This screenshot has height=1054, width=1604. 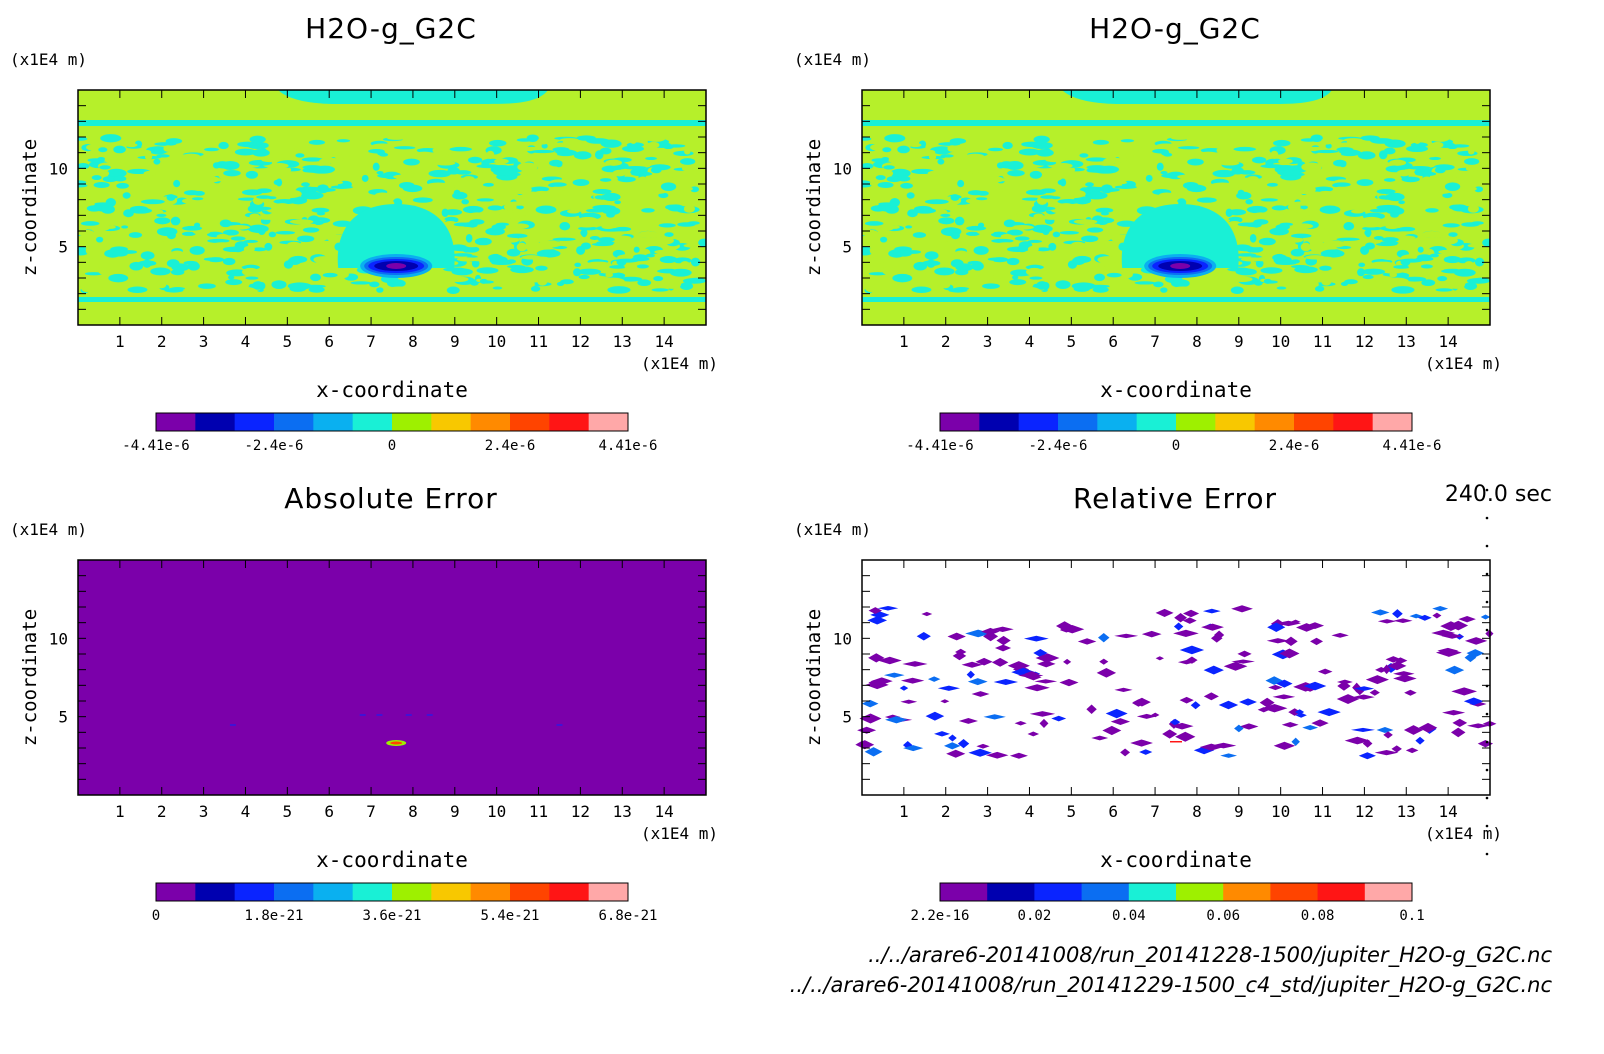 What do you see at coordinates (204, 811) in the screenshot?
I see `x-tick-label: 3` at bounding box center [204, 811].